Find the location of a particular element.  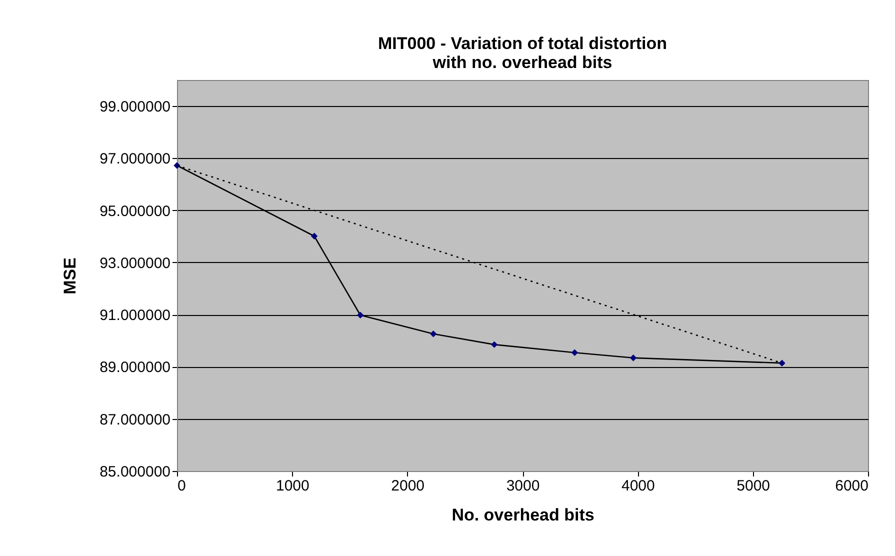

x-tick-label: 1000 is located at coordinates (293, 486).